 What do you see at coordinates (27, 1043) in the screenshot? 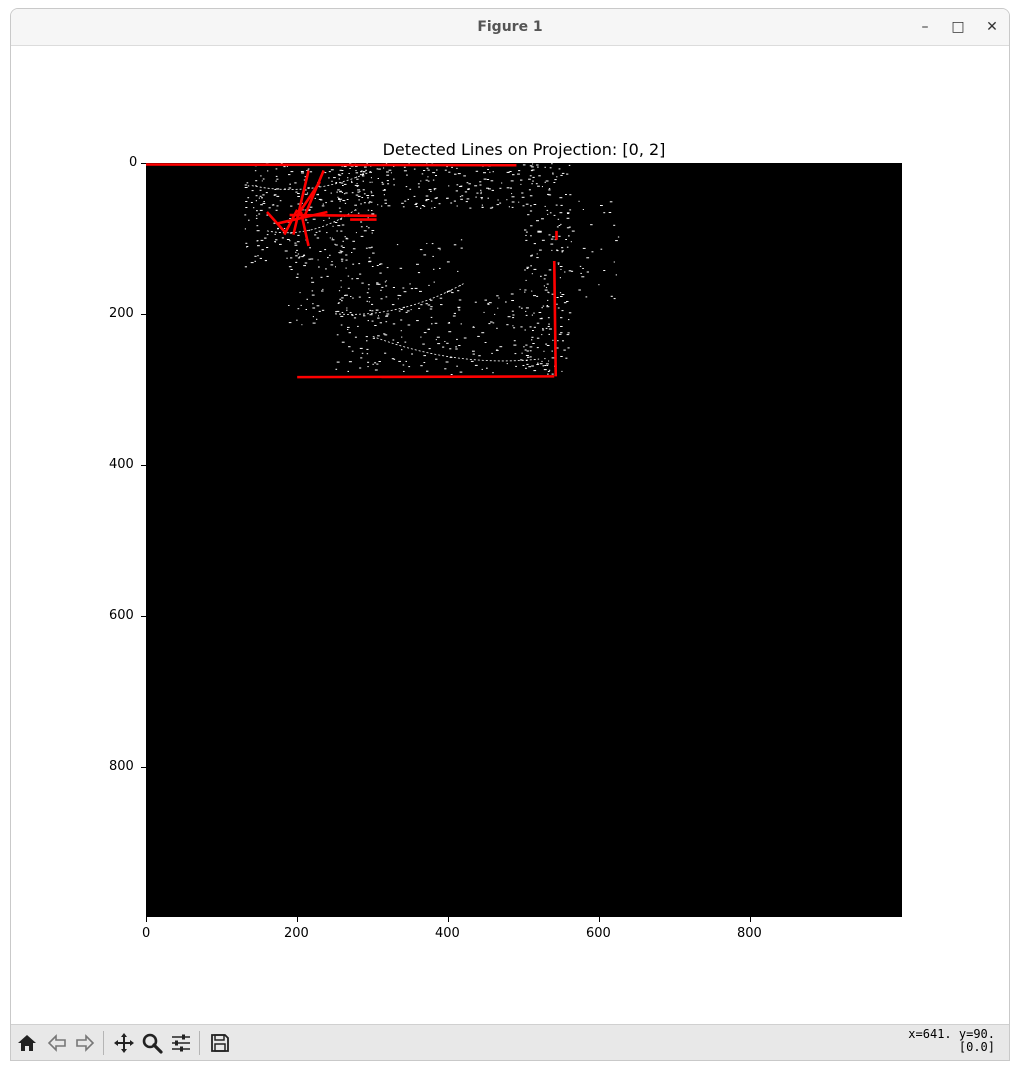
I see `home-button` at bounding box center [27, 1043].